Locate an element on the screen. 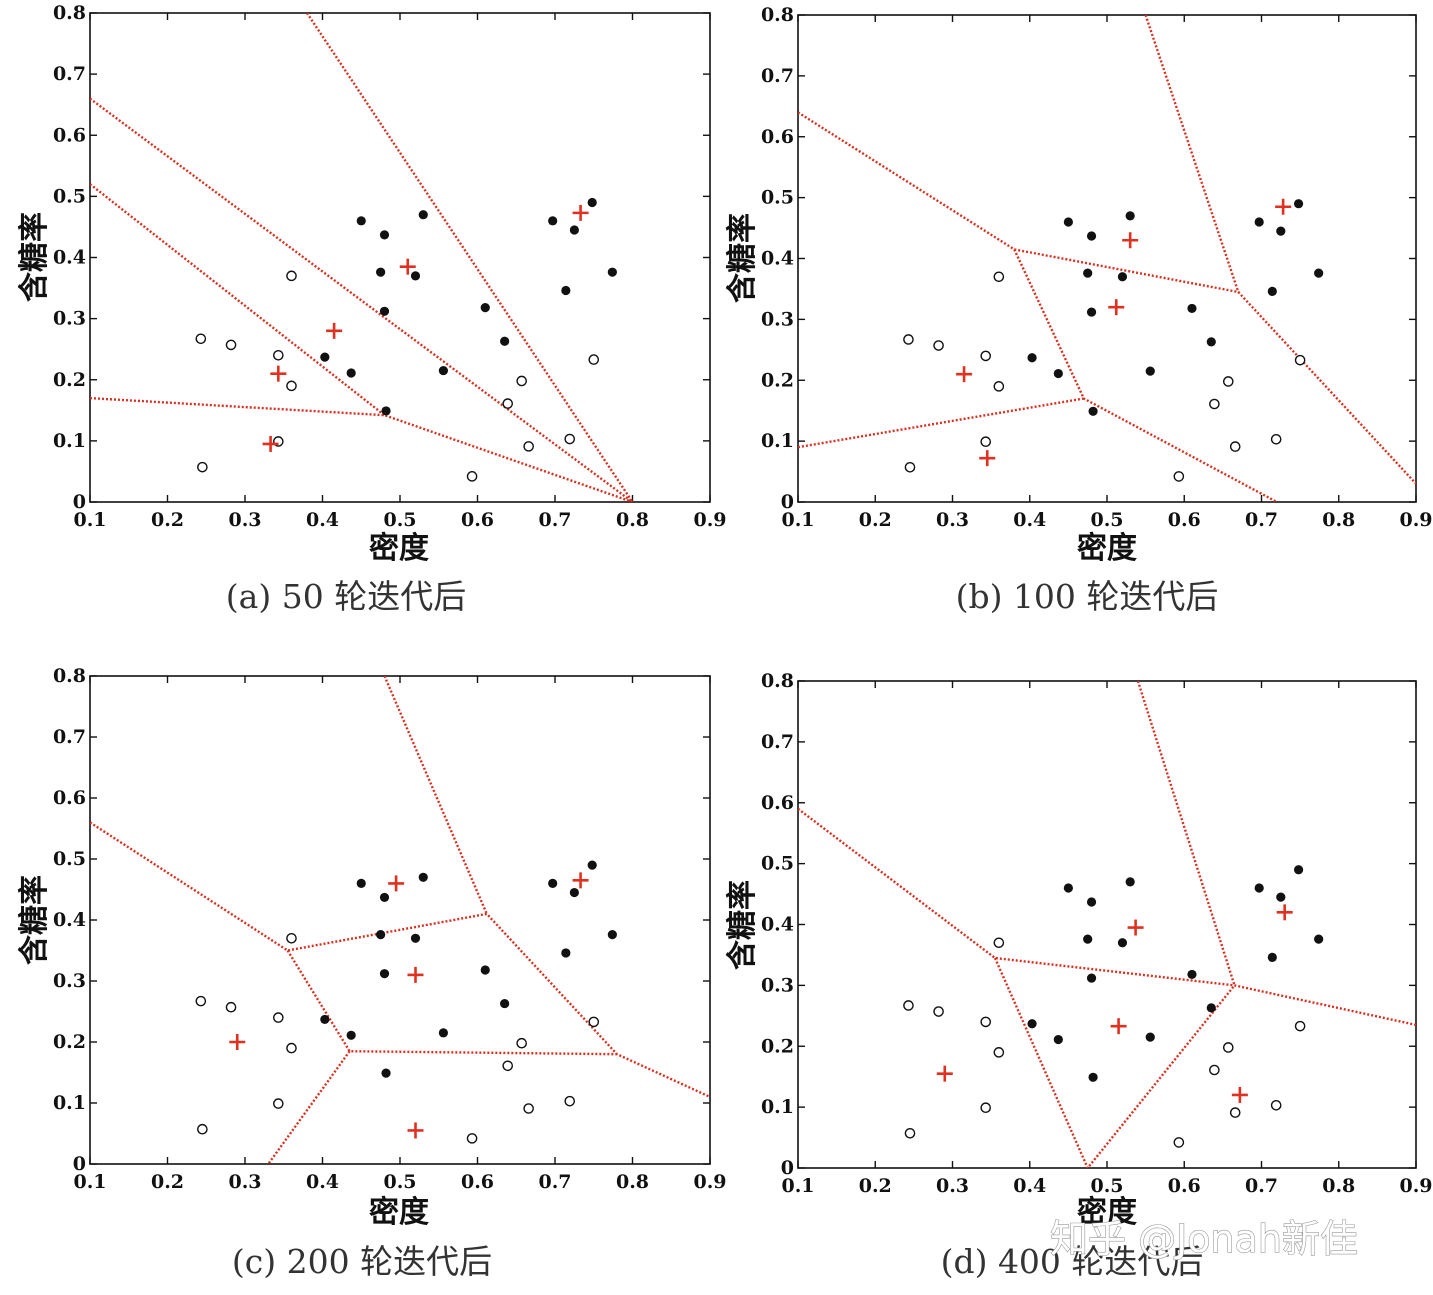 The image size is (1433, 1295). y-tick-label: 0.1 is located at coordinates (69, 1103).